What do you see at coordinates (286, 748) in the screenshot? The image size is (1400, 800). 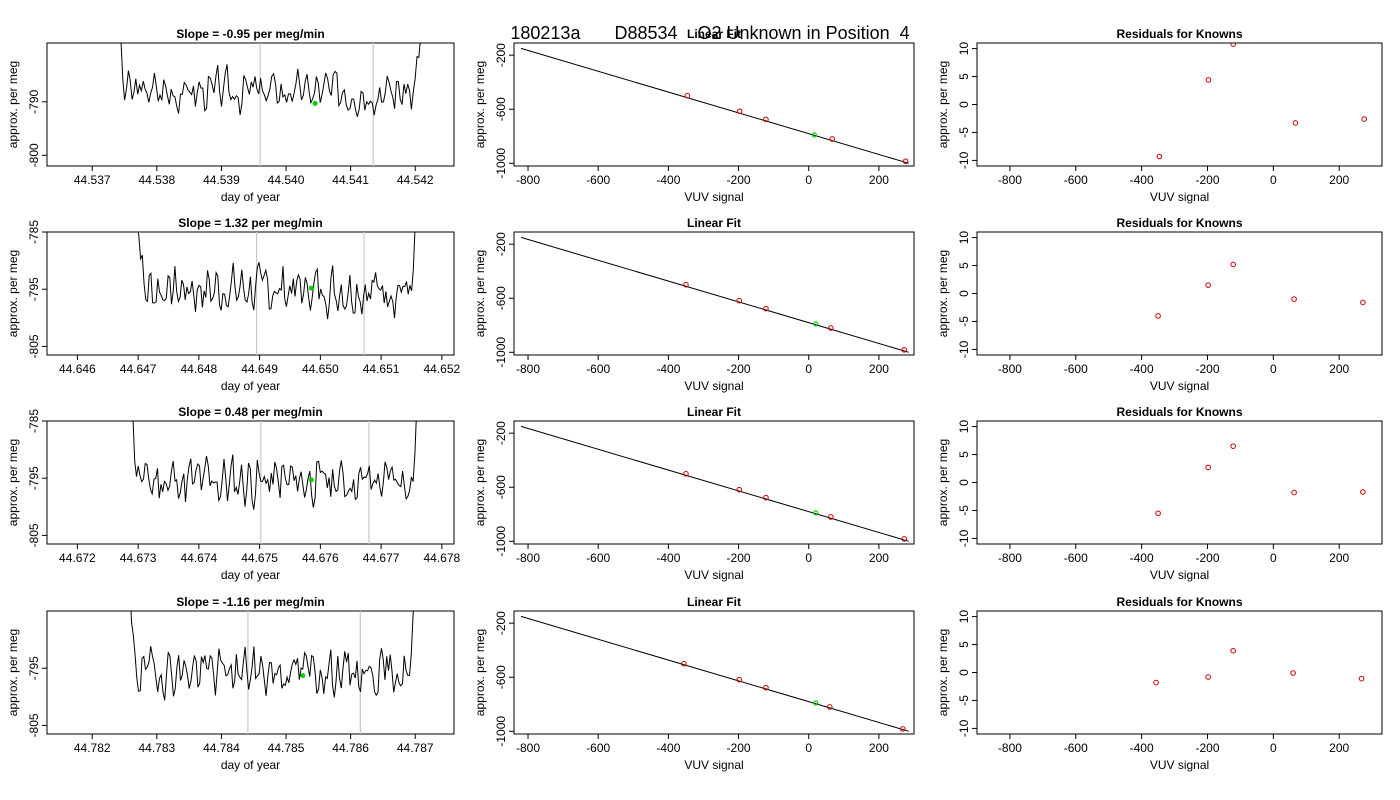 I see `x-tick-label: 44.785` at bounding box center [286, 748].